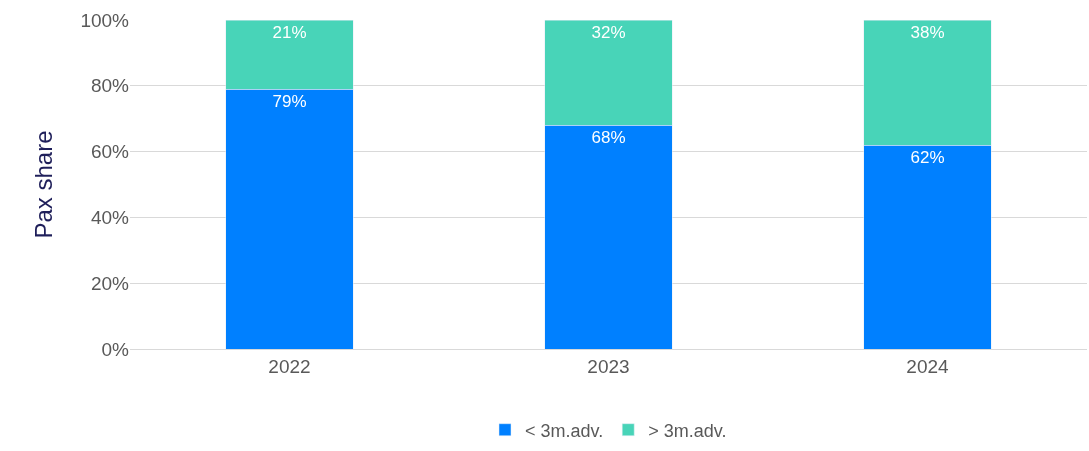 This screenshot has width=1089, height=451. What do you see at coordinates (927, 32) in the screenshot?
I see `data-label: 38%` at bounding box center [927, 32].